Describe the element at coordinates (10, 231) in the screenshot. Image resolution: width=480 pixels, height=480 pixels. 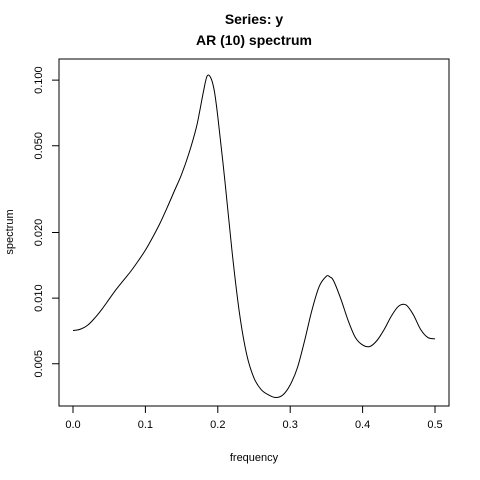
I see `y-axis-label: spectrum` at that location.